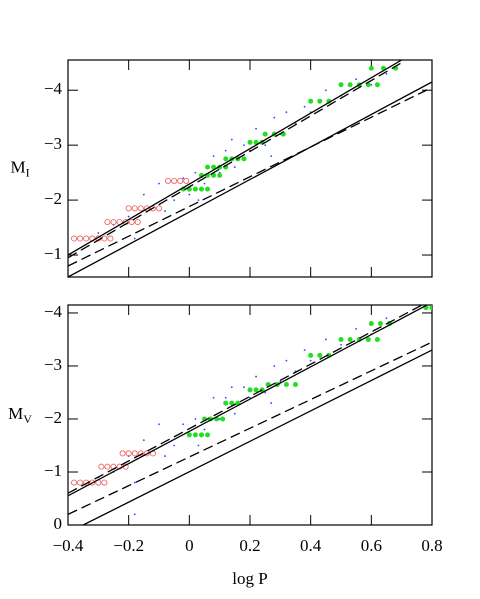 The image size is (480, 599). What do you see at coordinates (53, 143) in the screenshot?
I see `y-tick-label: −3` at bounding box center [53, 143].